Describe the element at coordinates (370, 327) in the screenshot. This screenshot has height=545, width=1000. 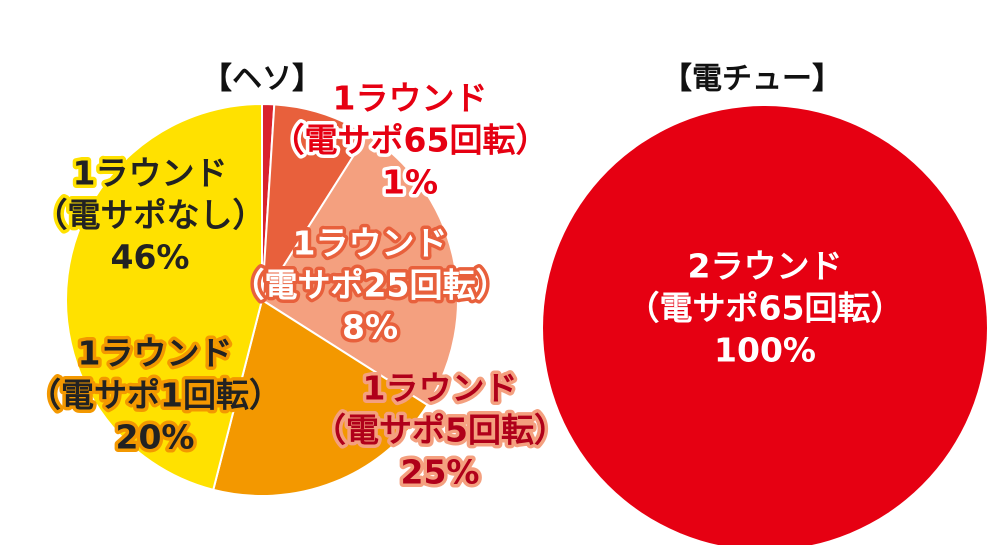
I see `value-label: 8%` at that location.